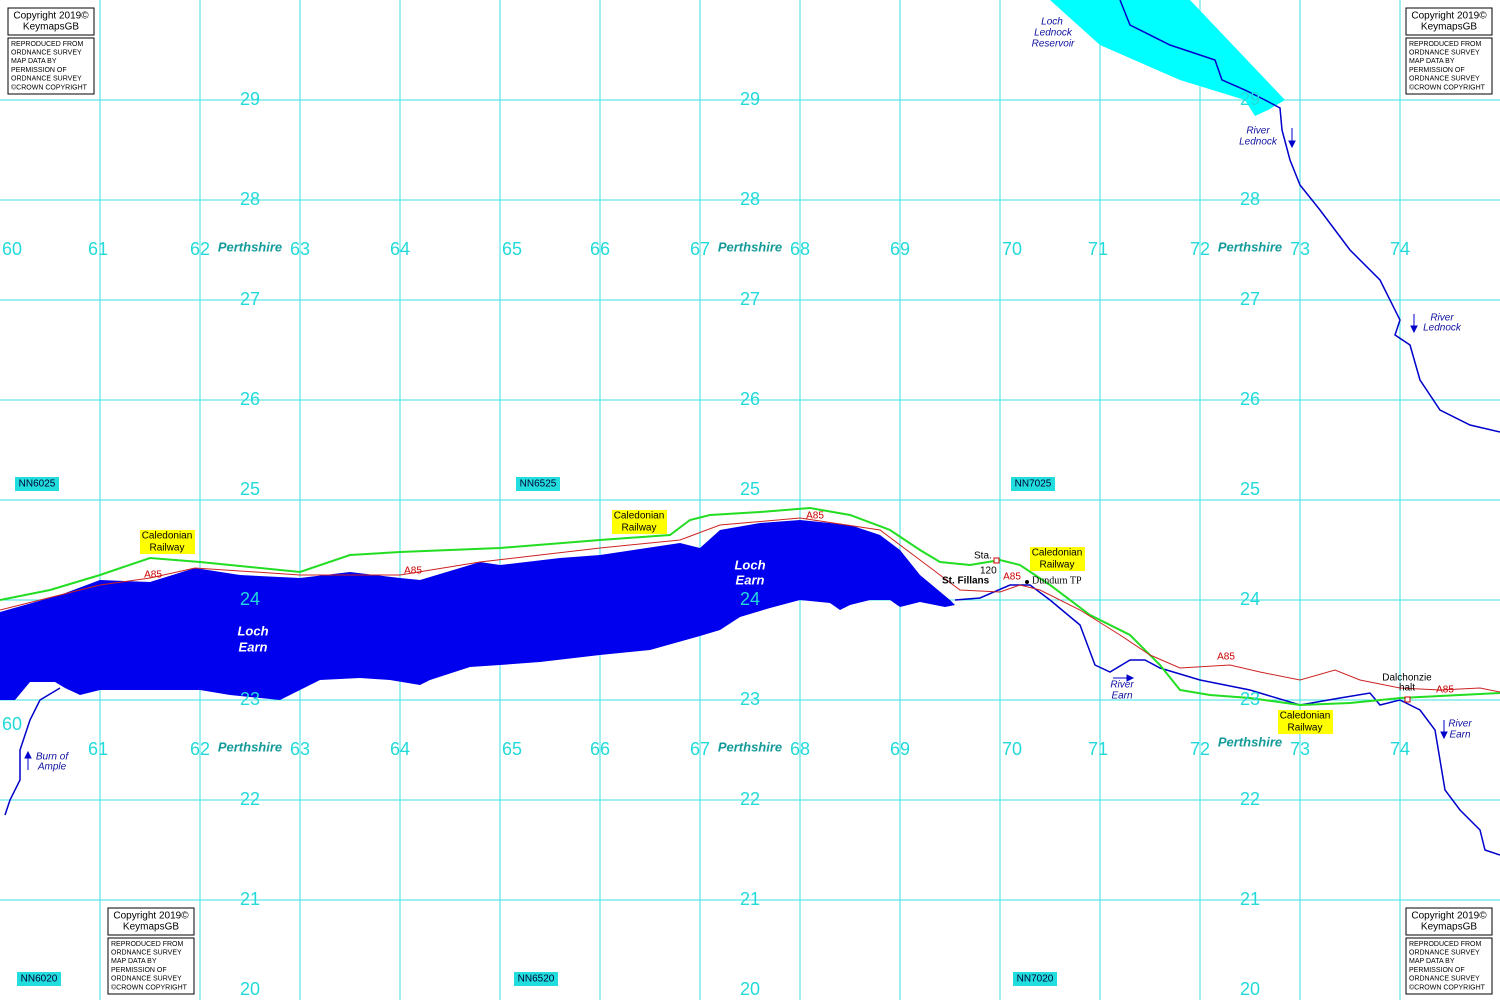 This screenshot has height=1000, width=1500. What do you see at coordinates (1407, 688) in the screenshot?
I see `halt-label: halt` at bounding box center [1407, 688].